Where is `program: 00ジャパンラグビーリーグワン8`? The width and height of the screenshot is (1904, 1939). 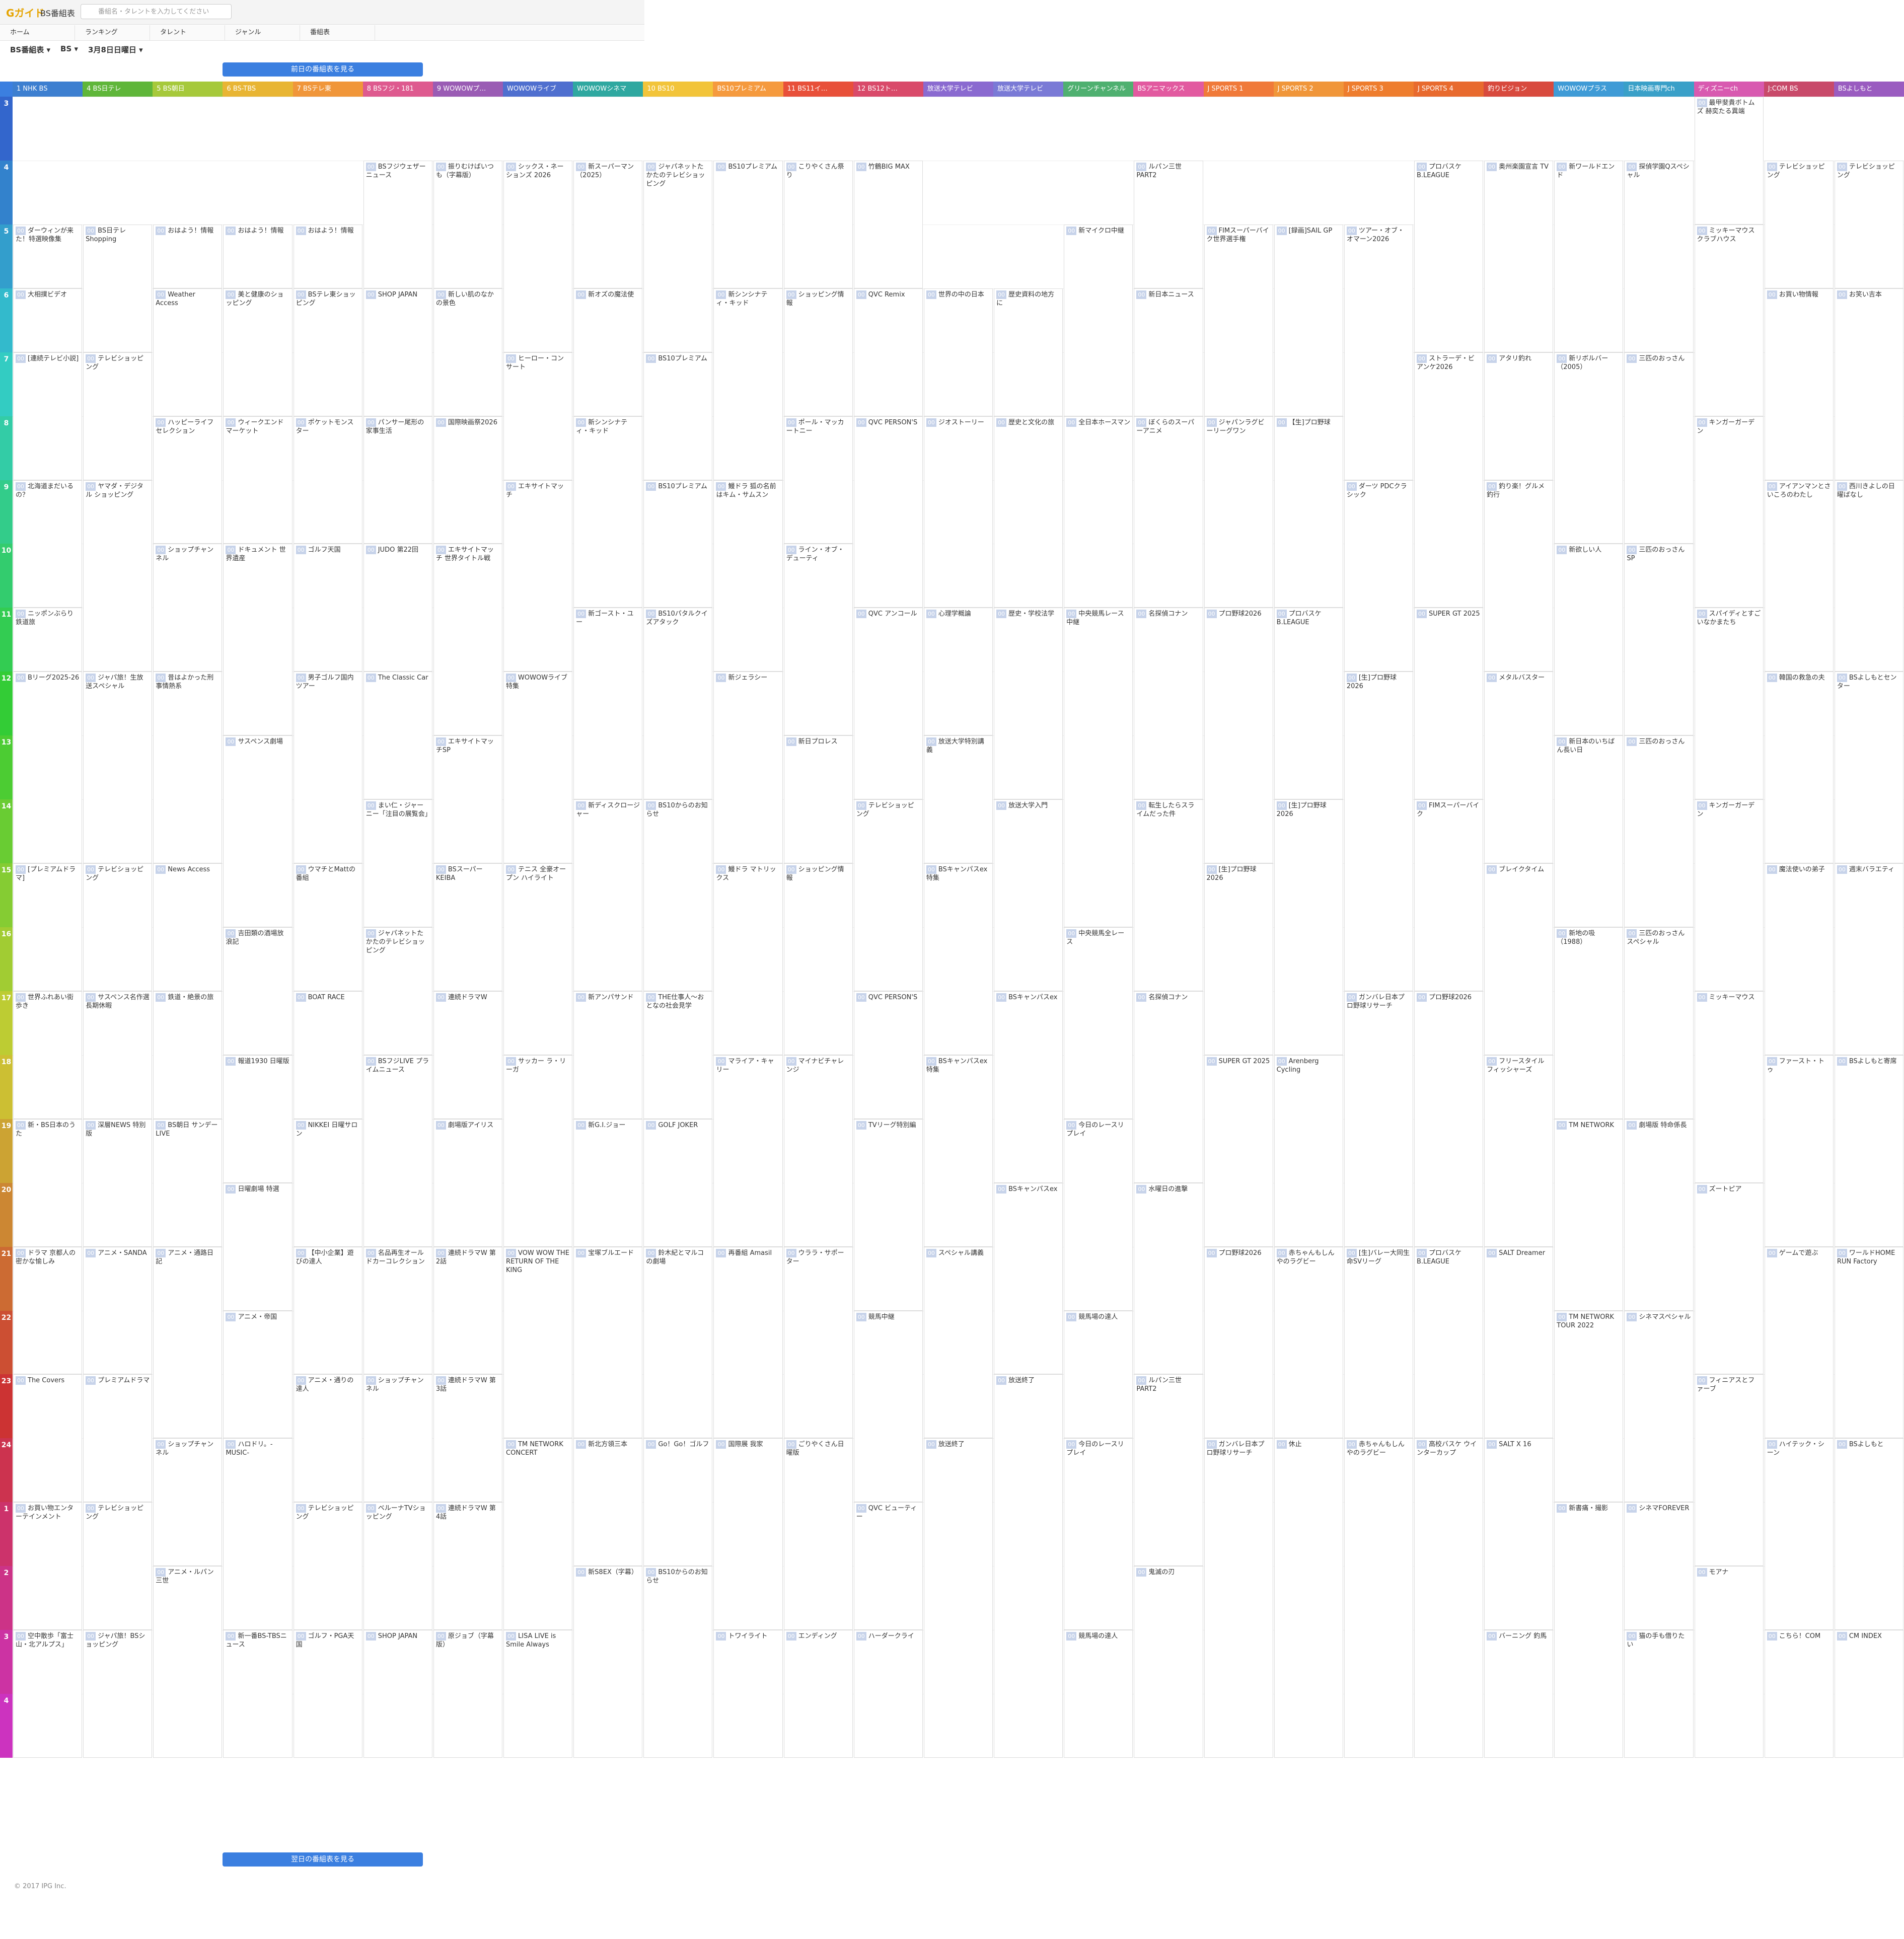
program: 00ジャパンラグビーリーグワン8 is located at coordinates (1238, 512).